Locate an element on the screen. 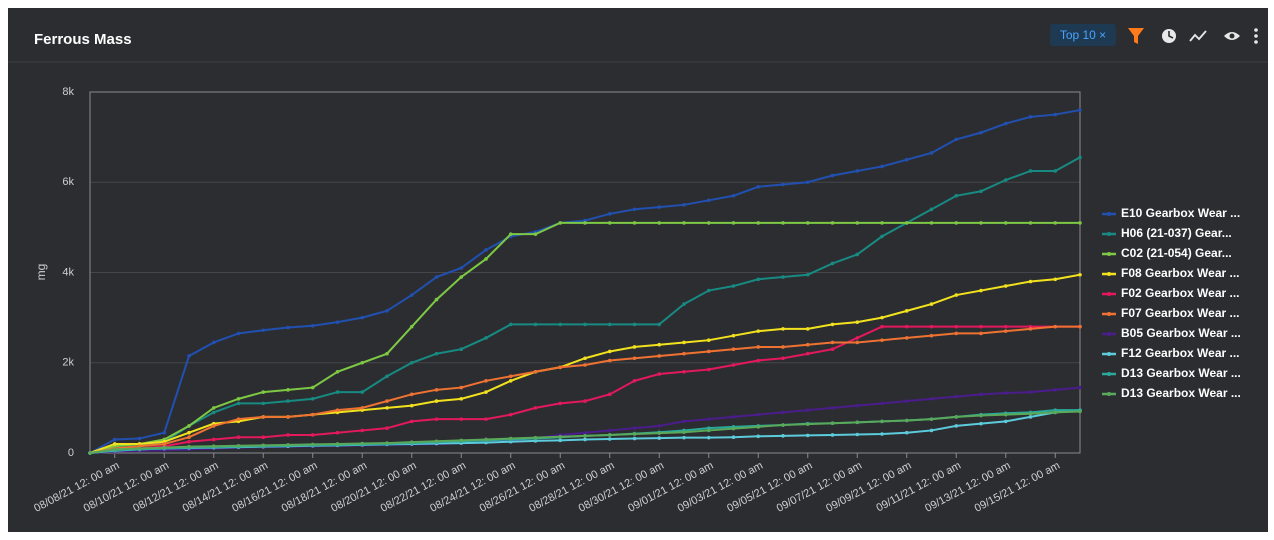 This screenshot has height=540, width=1274. eye-icon is located at coordinates (1232, 36).